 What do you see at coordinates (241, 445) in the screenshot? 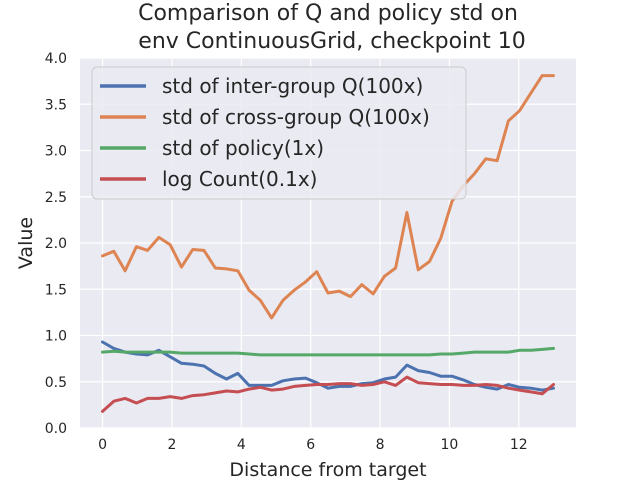
I see `x-tick-label: 4` at bounding box center [241, 445].